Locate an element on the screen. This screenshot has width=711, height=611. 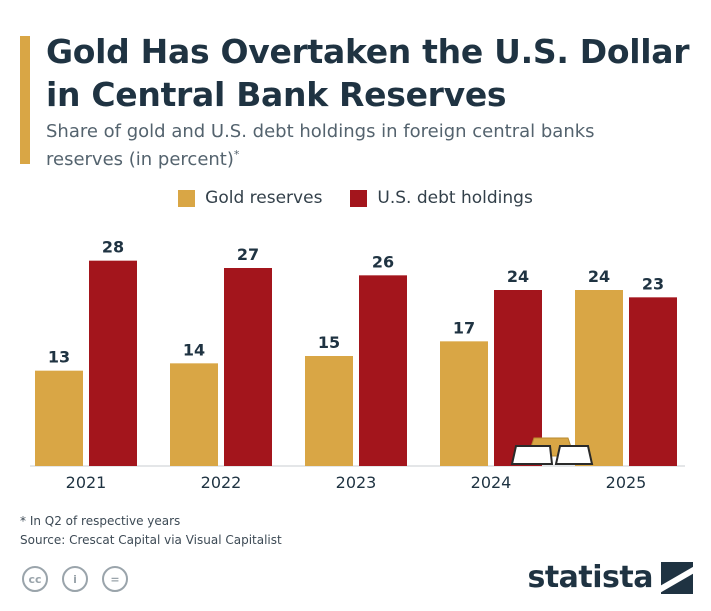
data-label-gold-2022: 14 is located at coordinates (194, 349).